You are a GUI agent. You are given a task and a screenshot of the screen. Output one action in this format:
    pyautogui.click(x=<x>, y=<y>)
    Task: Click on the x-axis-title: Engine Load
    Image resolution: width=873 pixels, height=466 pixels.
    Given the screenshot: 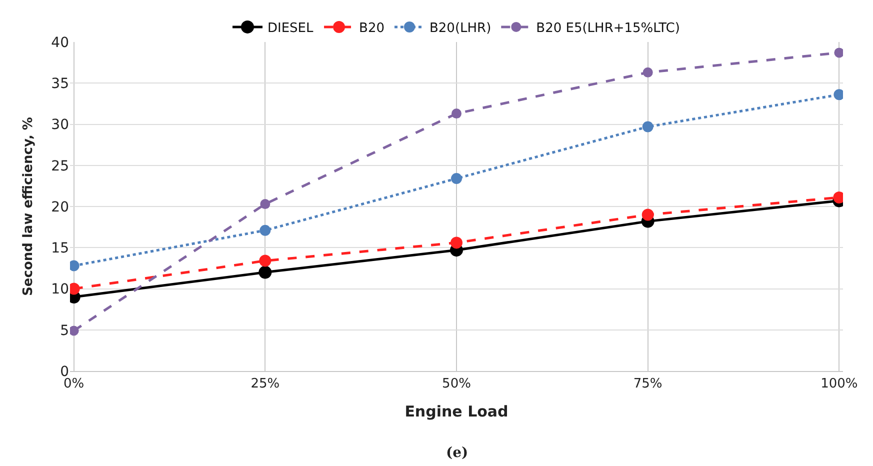 What is the action you would take?
    pyautogui.click(x=456, y=411)
    